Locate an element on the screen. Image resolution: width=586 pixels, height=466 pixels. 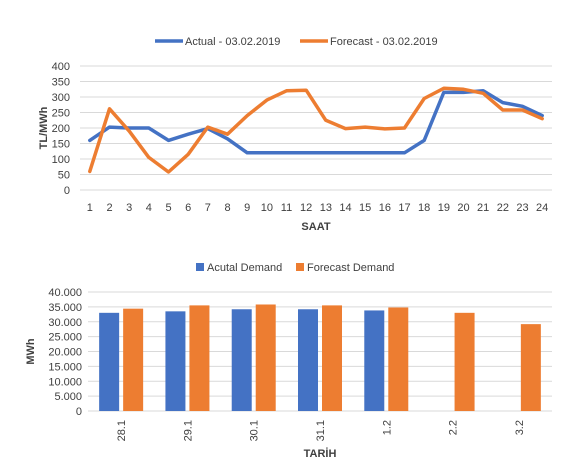
bar-y-axis-title: MWh is located at coordinates (31, 351).